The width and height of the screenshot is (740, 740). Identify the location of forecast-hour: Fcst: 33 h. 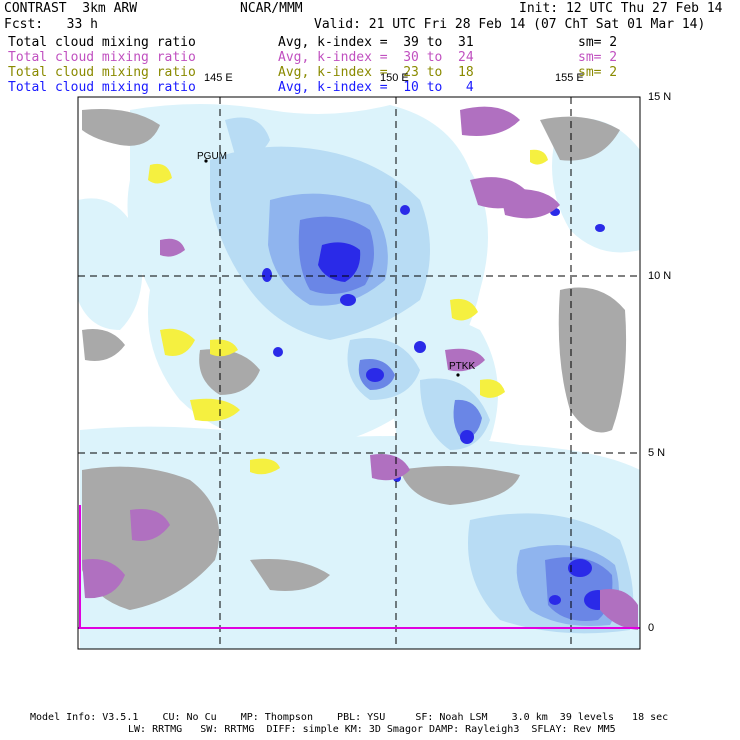
(51, 24).